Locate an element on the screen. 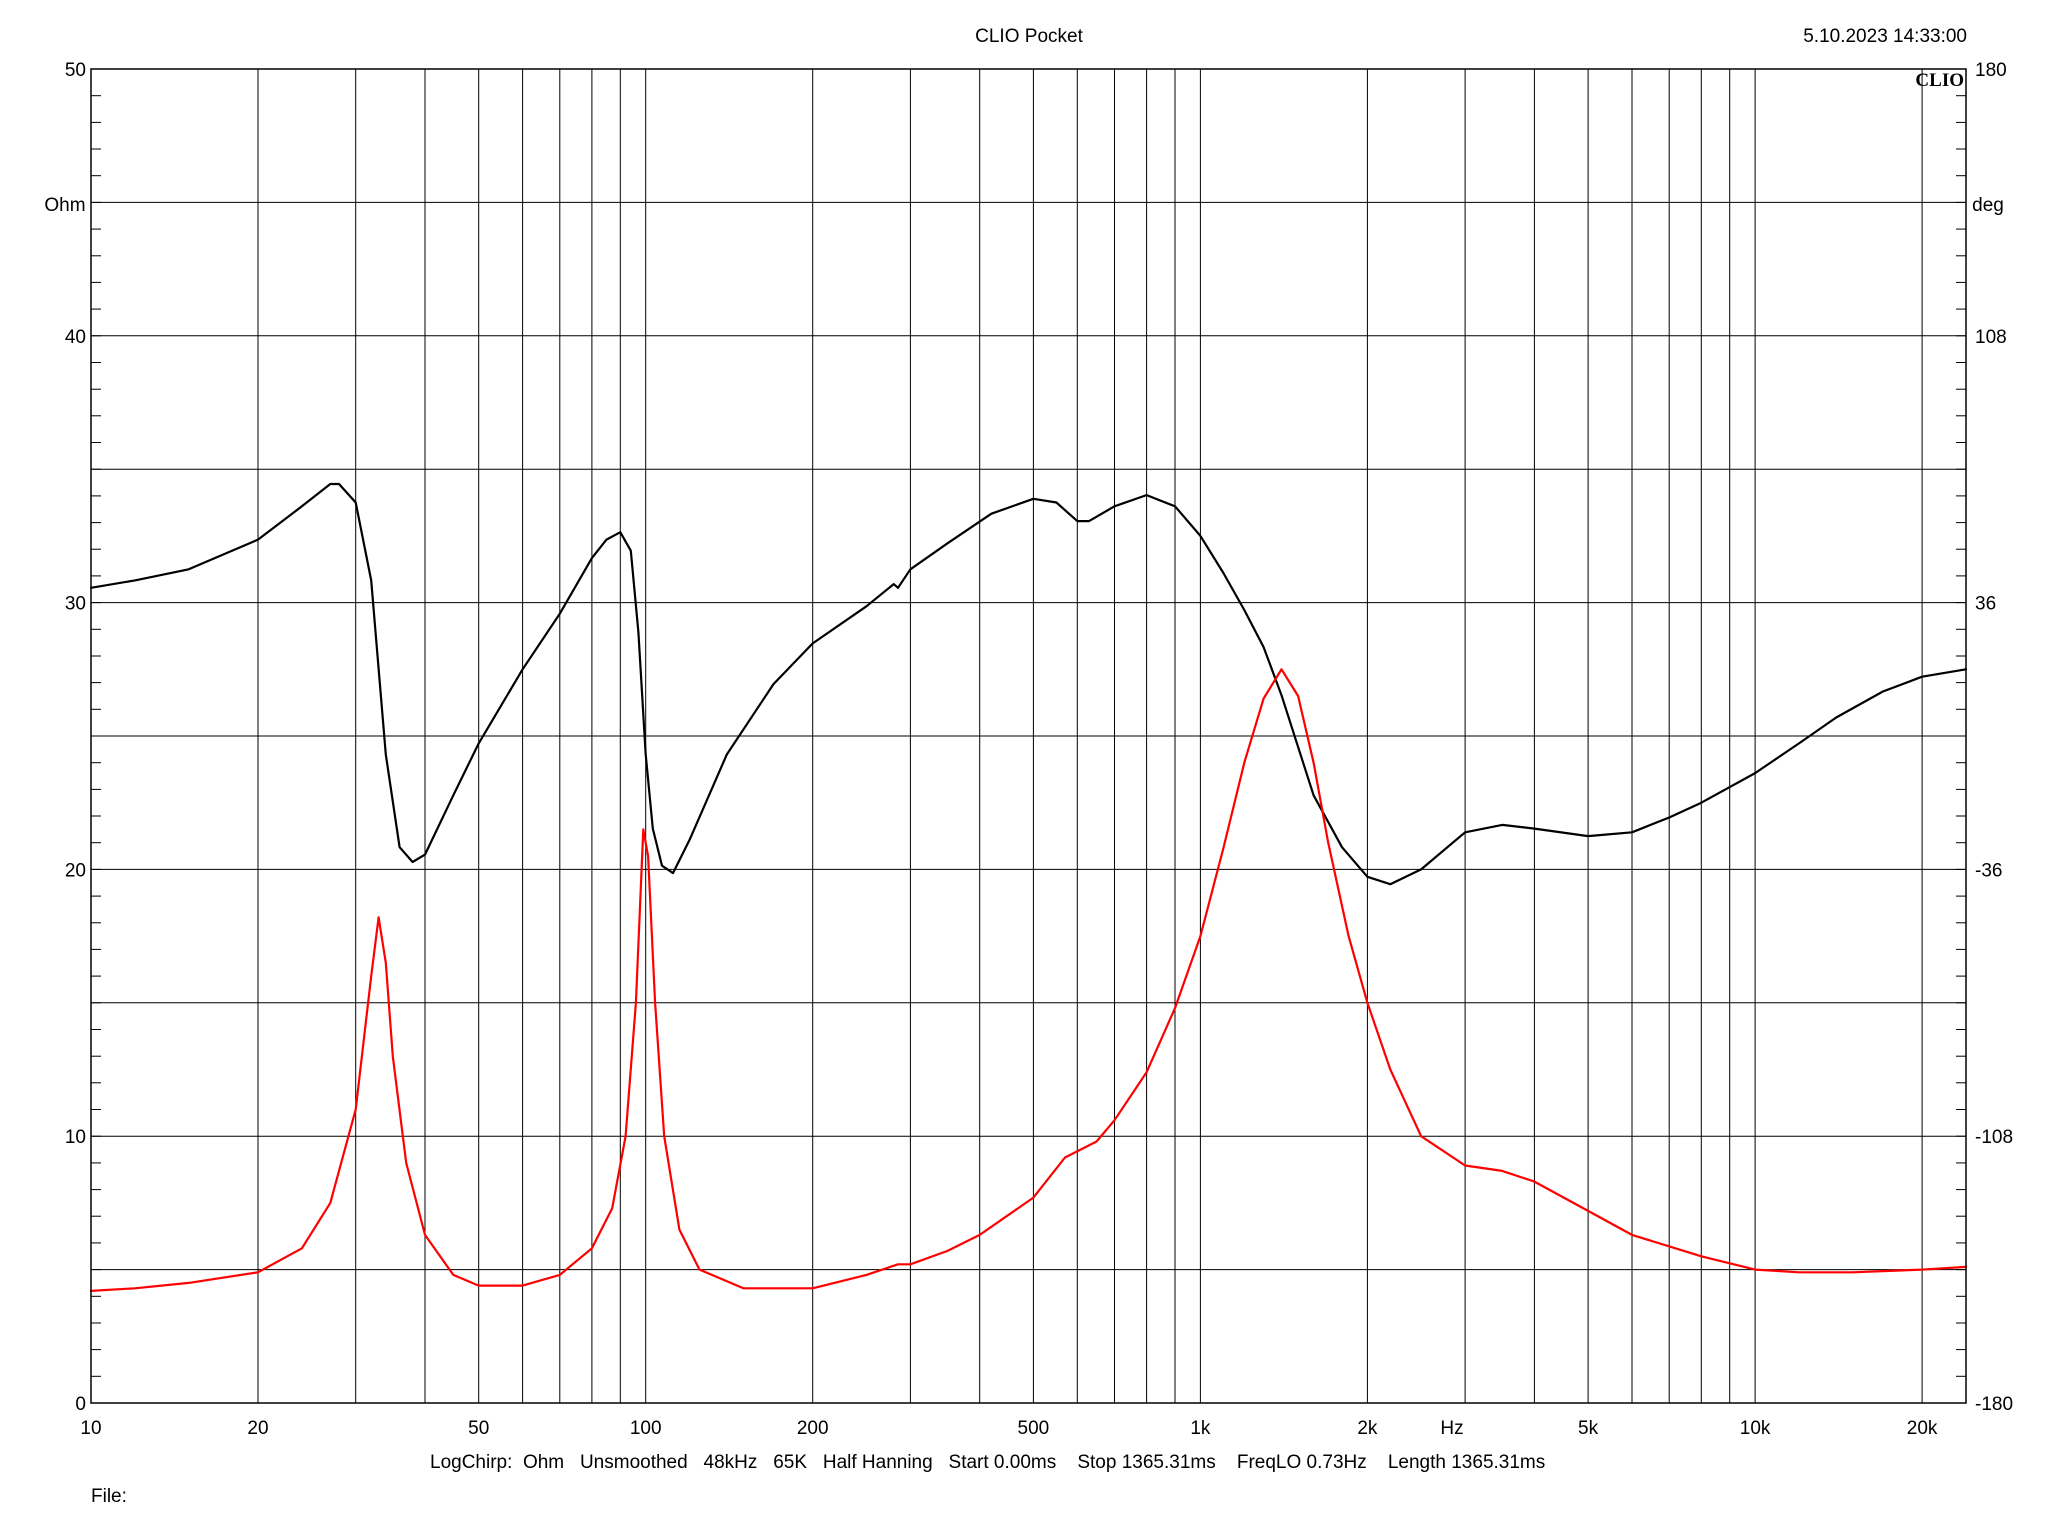 The height and width of the screenshot is (1536, 2048). brand-logo: CLIO is located at coordinates (1939, 80).